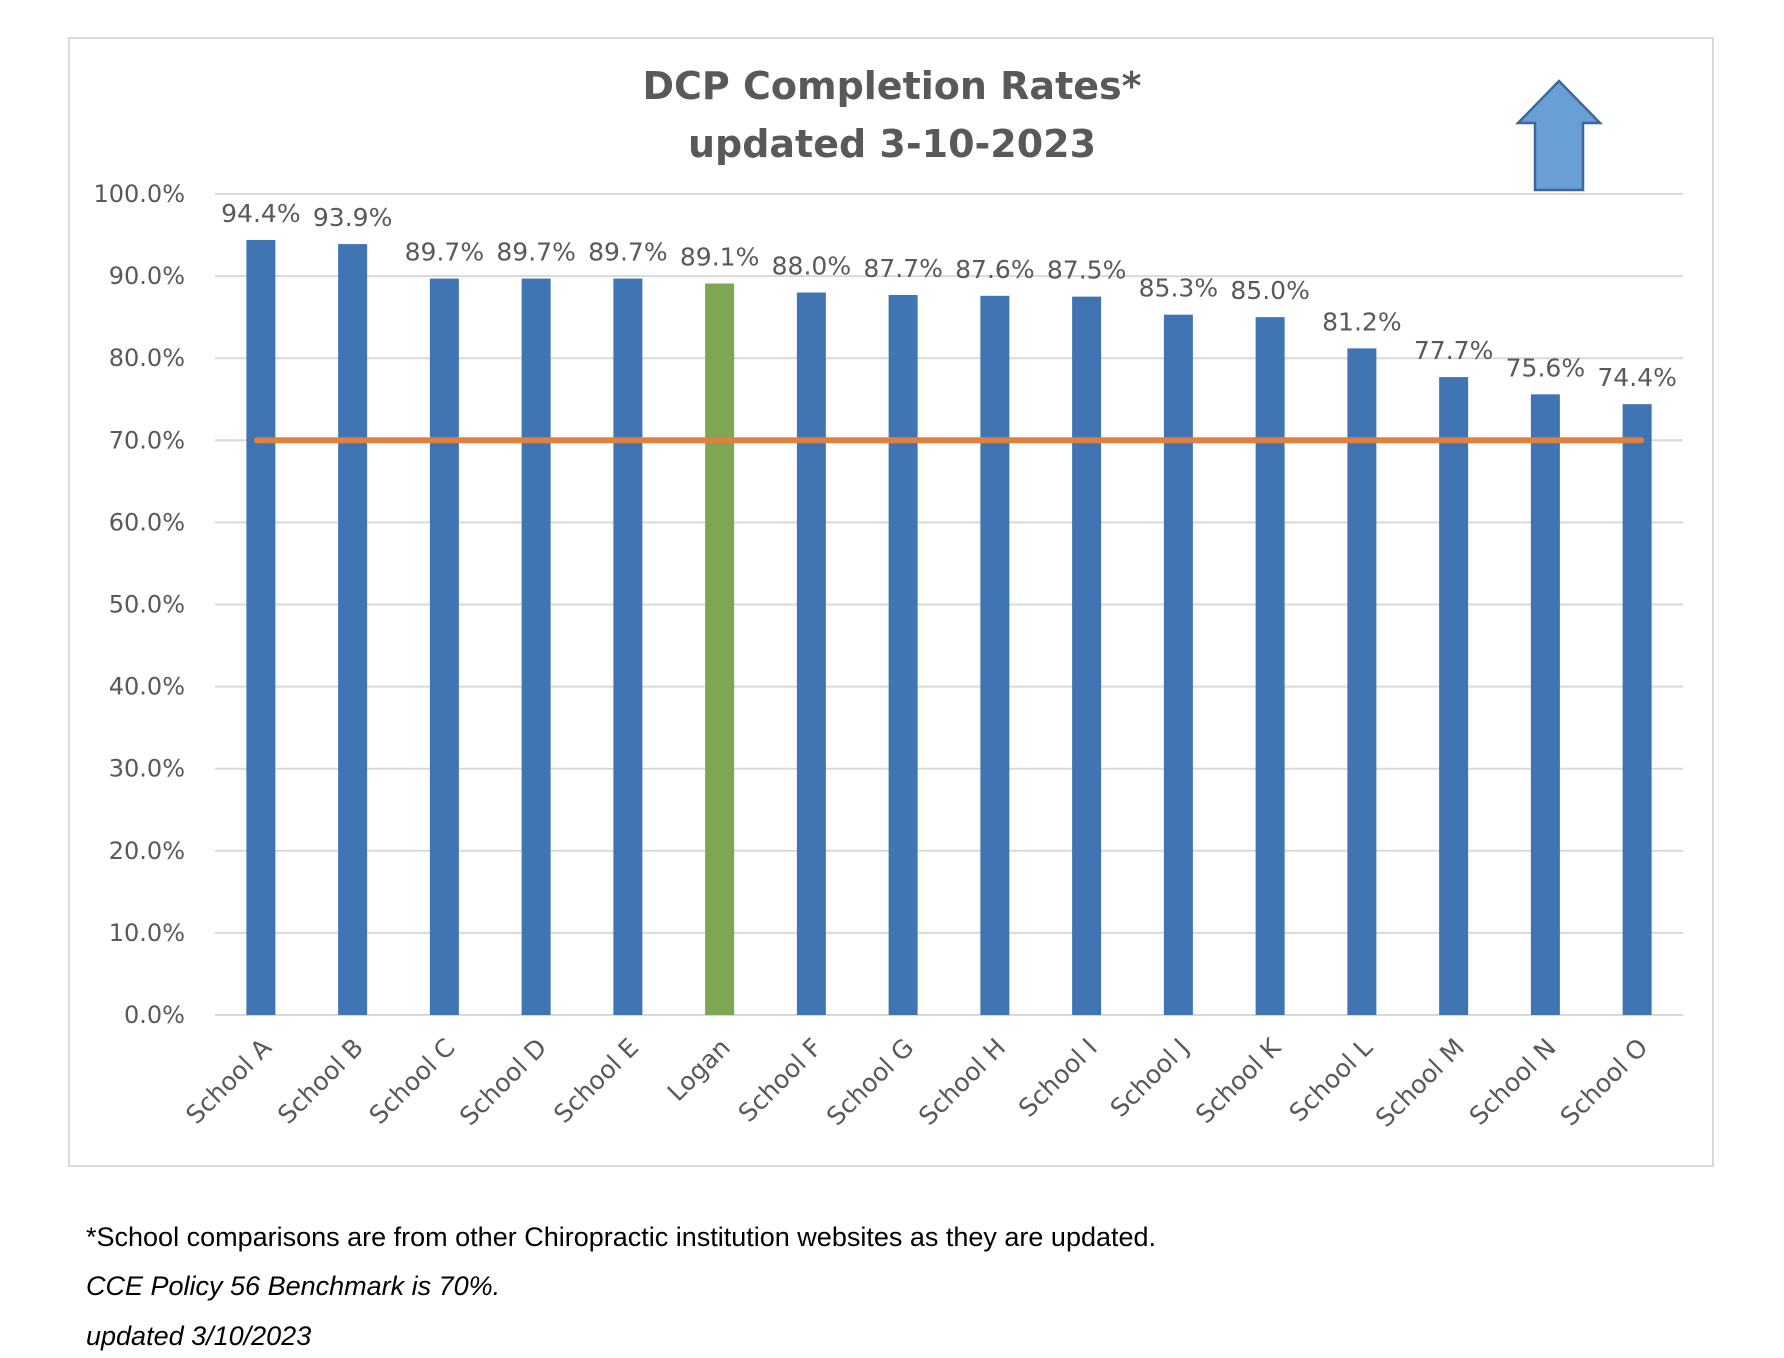 The image size is (1784, 1358). I want to click on x-tick-label: School I, so click(1058, 1078).